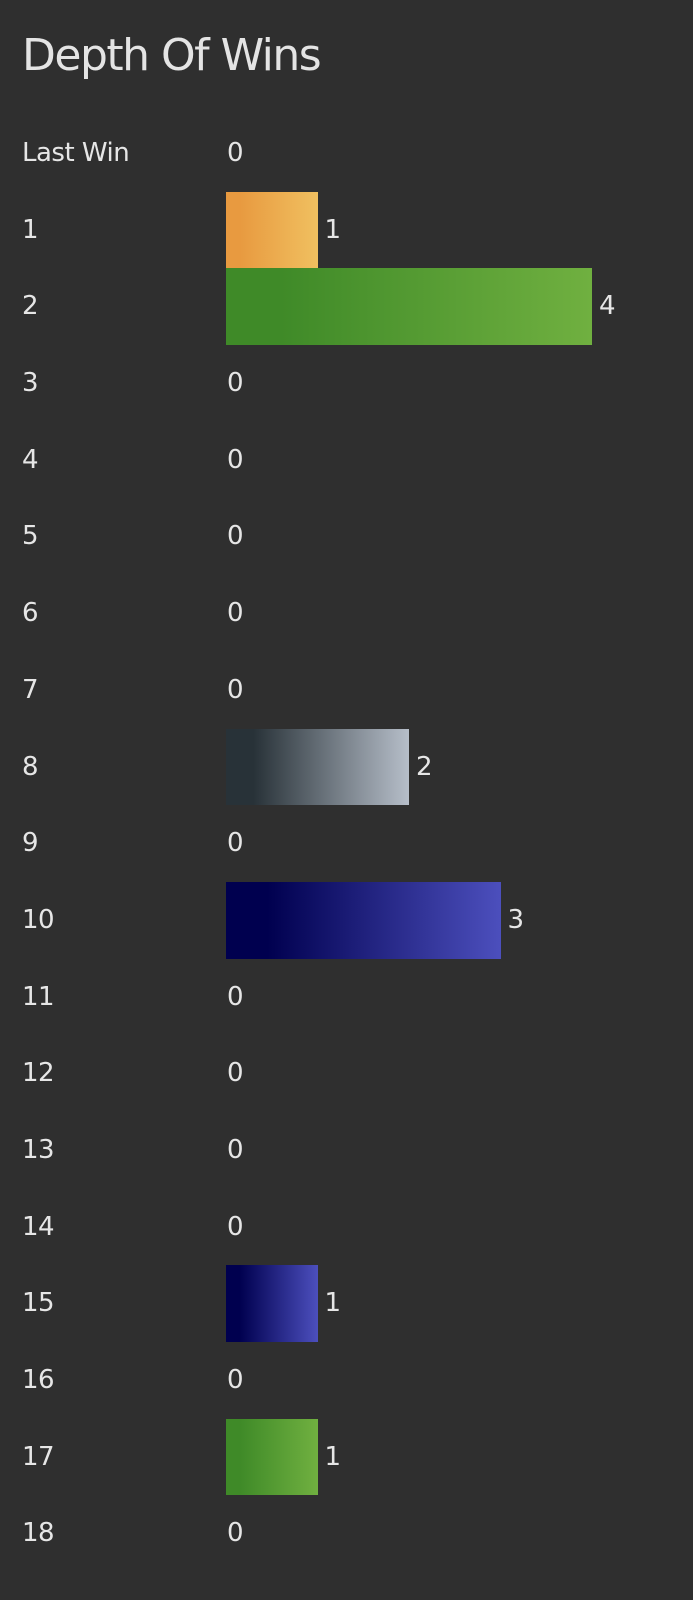 The height and width of the screenshot is (1600, 693). Describe the element at coordinates (346, 1227) in the screenshot. I see `bar-row: 14 0` at that location.